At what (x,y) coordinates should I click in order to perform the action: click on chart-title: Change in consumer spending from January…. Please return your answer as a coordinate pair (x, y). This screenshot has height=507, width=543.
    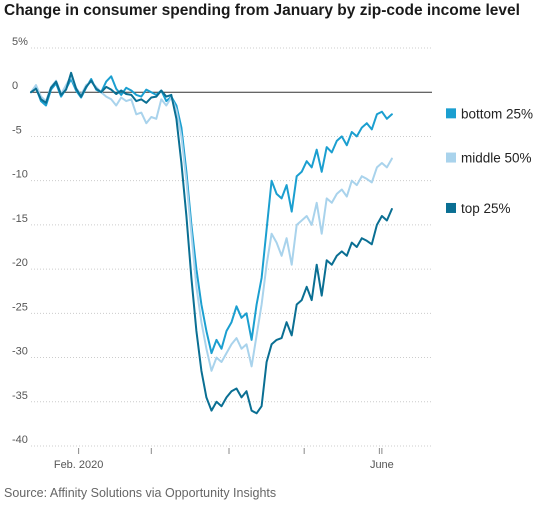
    Looking at the image, I should click on (262, 10).